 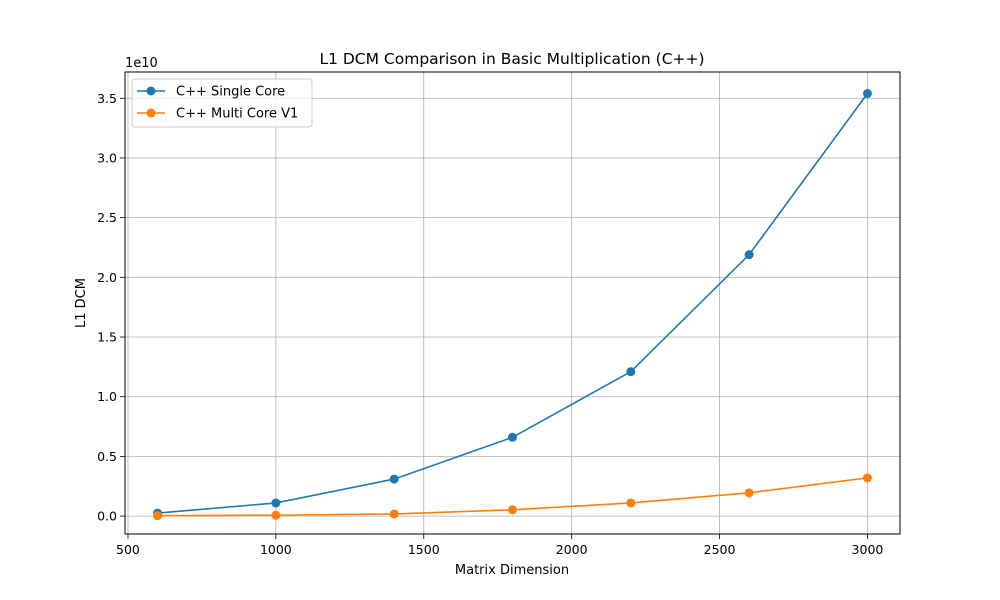 I want to click on x-tick-label: 3000, so click(x=868, y=549).